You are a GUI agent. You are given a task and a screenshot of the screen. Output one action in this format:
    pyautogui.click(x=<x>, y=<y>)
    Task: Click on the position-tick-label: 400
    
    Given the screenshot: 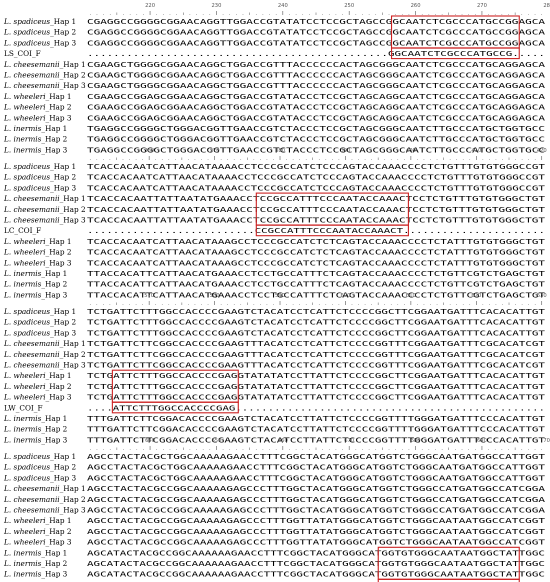 What is the action you would take?
    pyautogui.click(x=411, y=151)
    